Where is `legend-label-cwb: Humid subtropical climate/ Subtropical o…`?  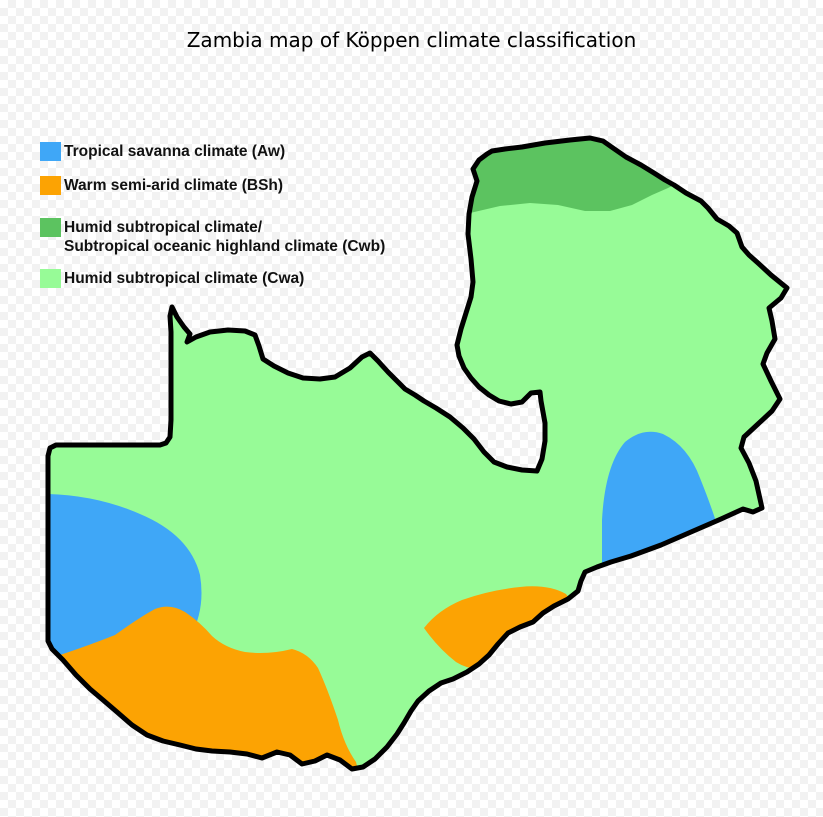 legend-label-cwb: Humid subtropical climate/ Subtropical o… is located at coordinates (224, 237).